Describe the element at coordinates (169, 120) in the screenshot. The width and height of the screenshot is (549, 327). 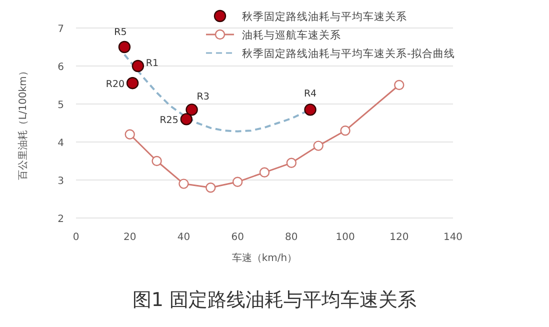
I see `annotation: R25` at that location.